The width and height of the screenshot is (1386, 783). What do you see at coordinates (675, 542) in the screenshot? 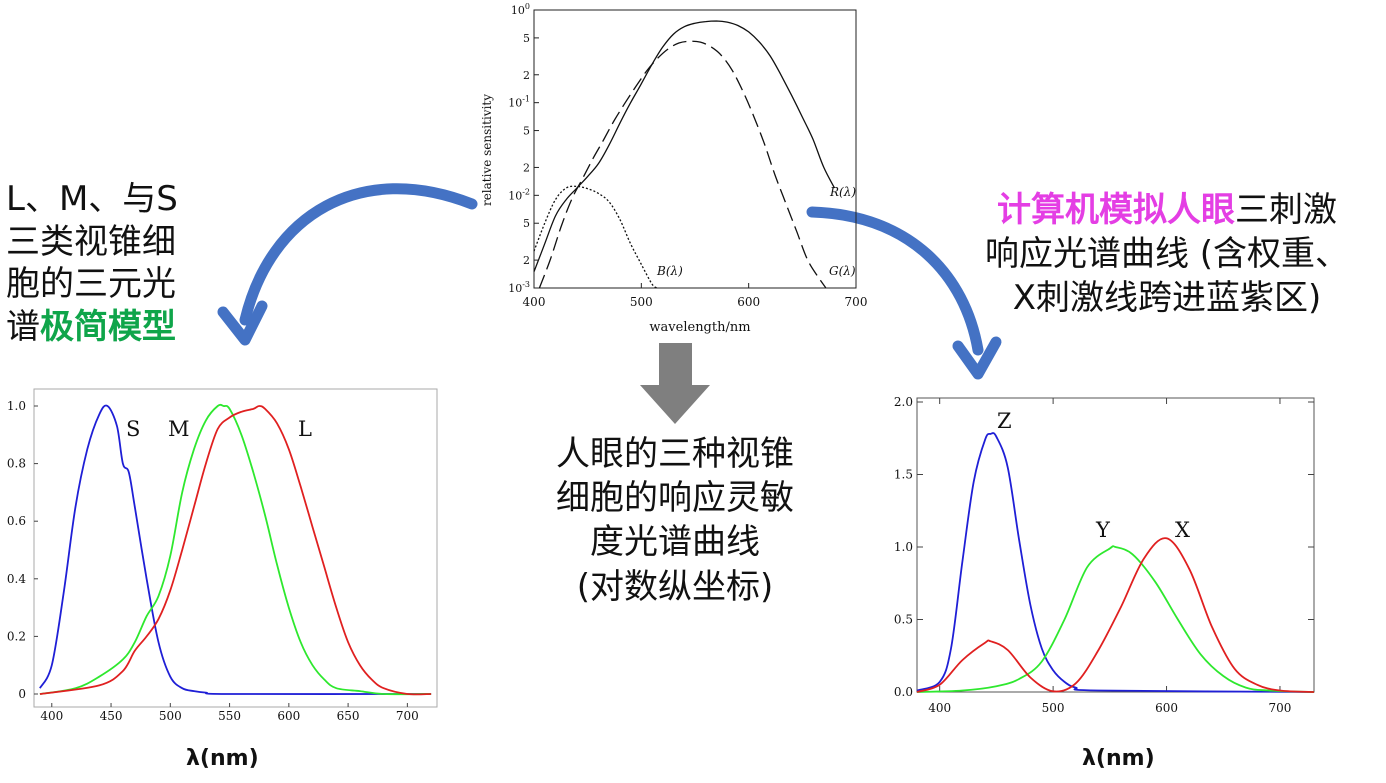
I see `center-caption-line3: 度光谱曲线` at bounding box center [675, 542].